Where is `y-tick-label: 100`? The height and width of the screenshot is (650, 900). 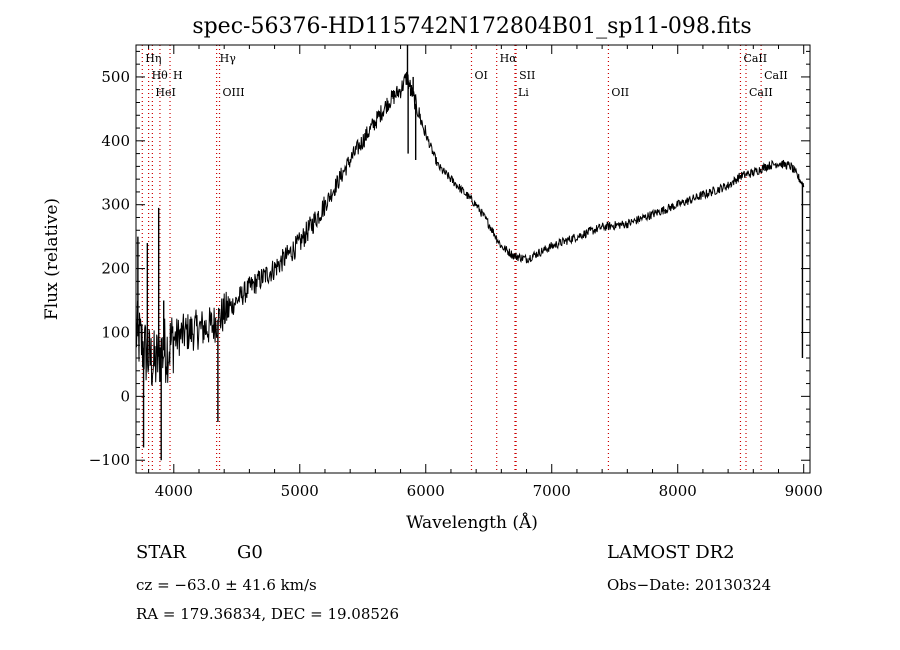
y-tick-label: 100 is located at coordinates (115, 332).